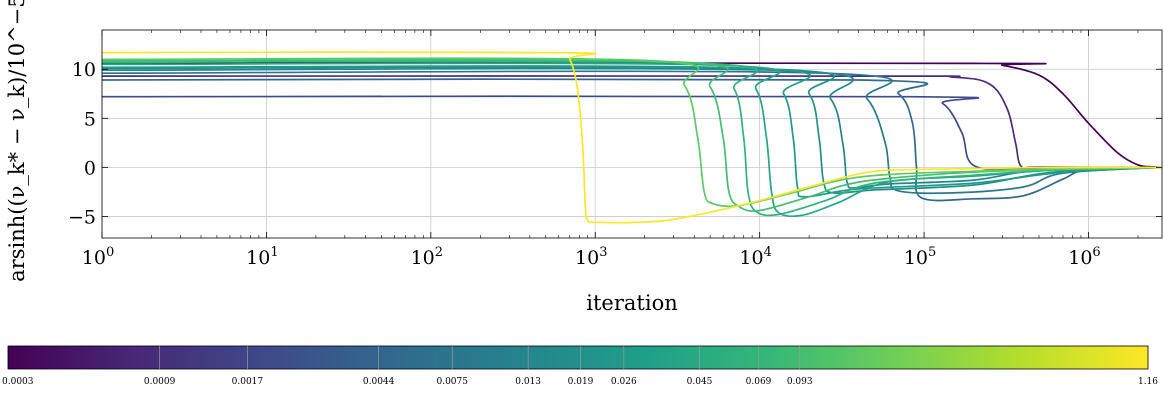 The width and height of the screenshot is (1164, 394). I want to click on colorbar-tick-label: 0.045, so click(700, 382).